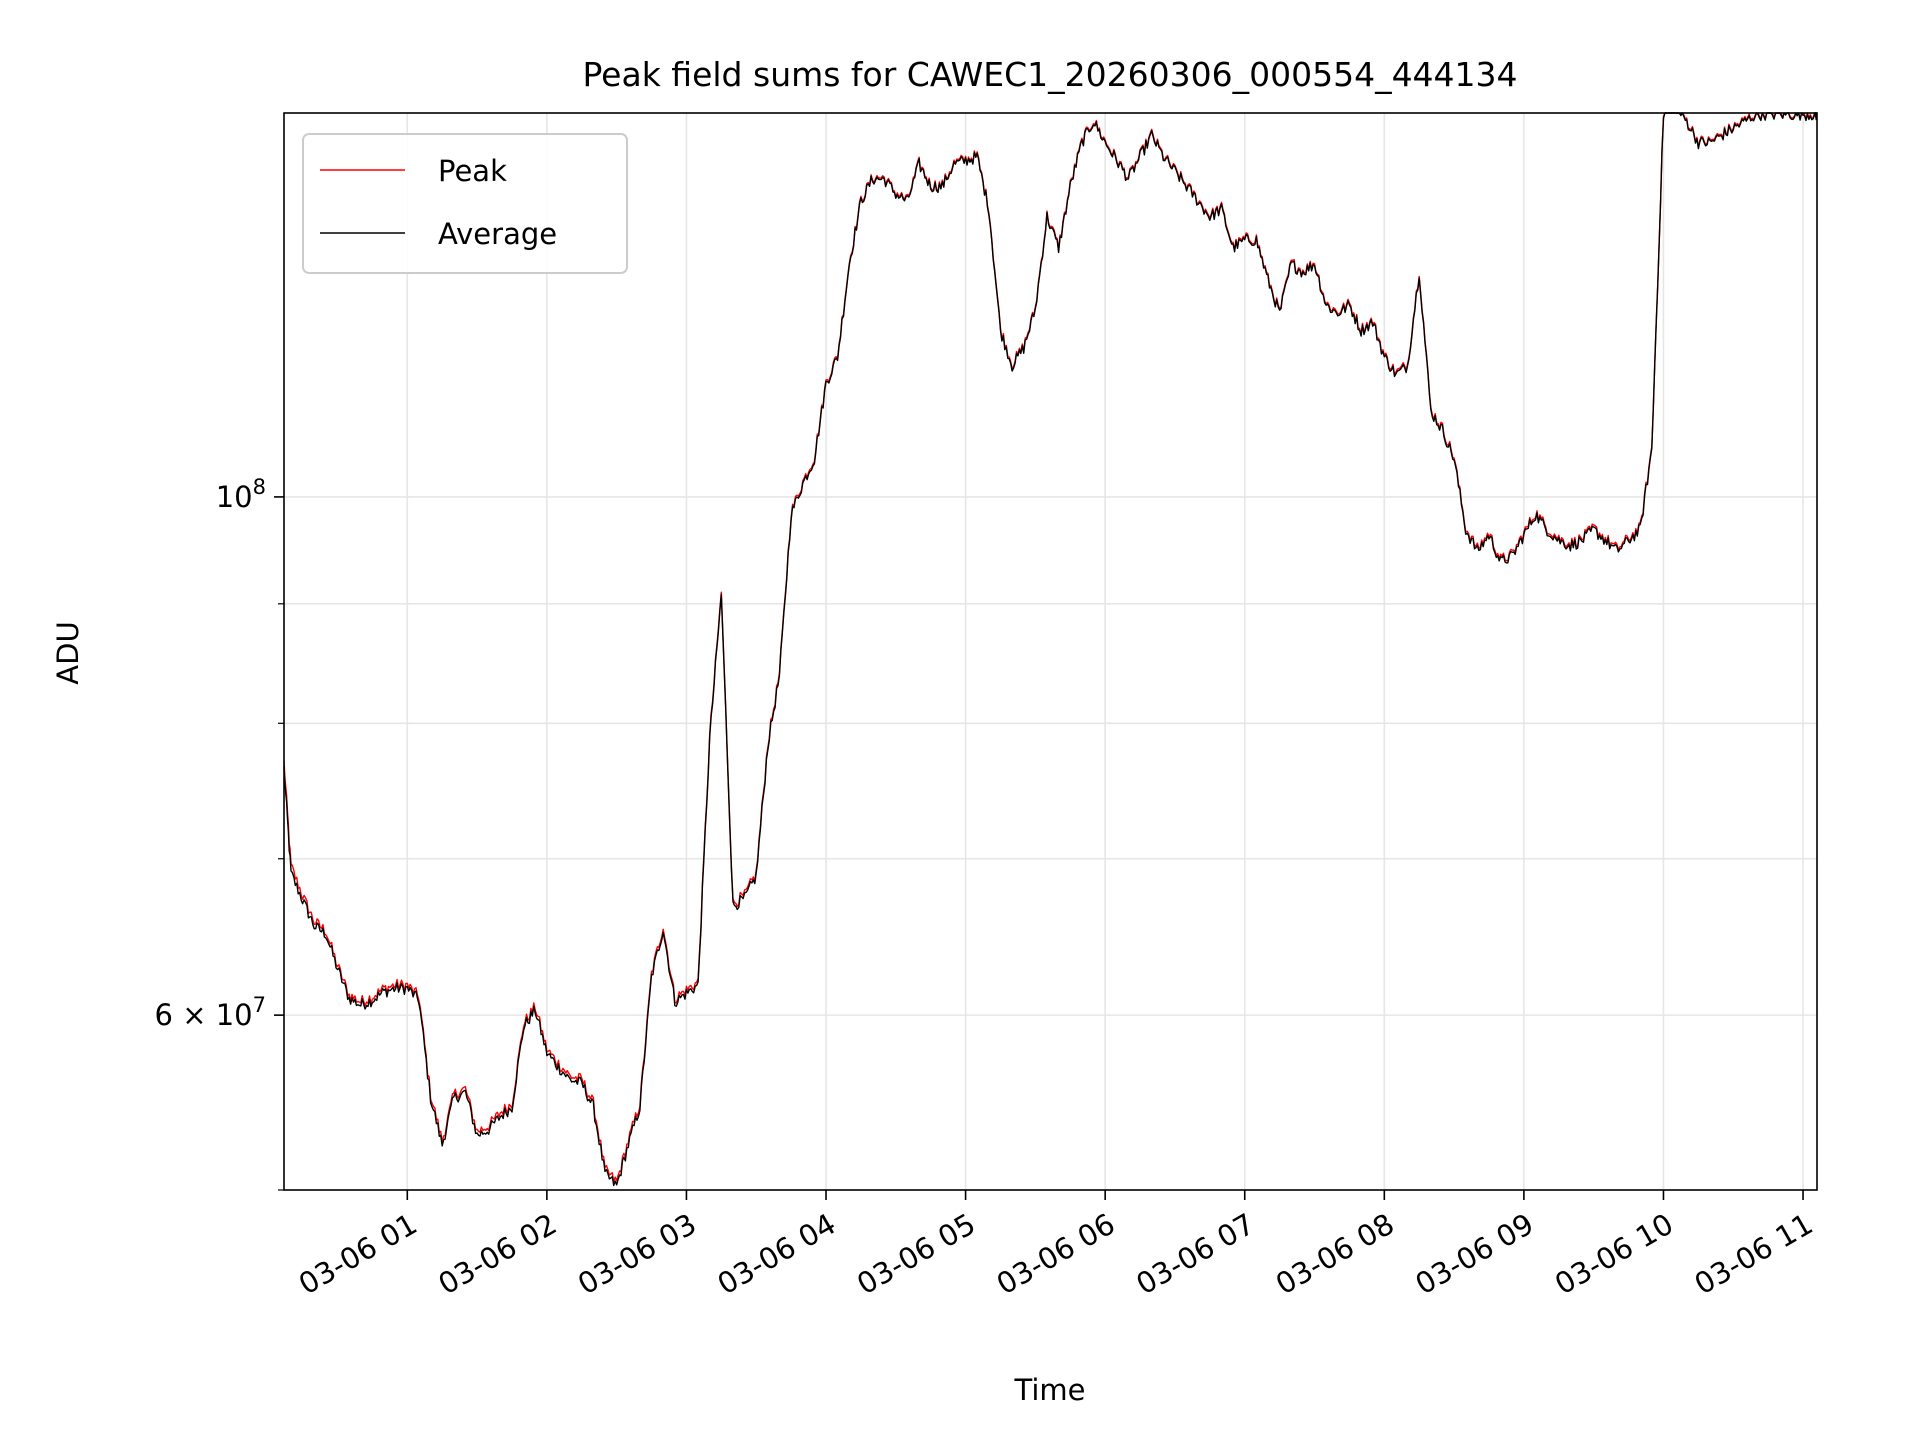  Describe the element at coordinates (210, 1012) in the screenshot. I see `y-tick-label: 6 × 107` at that location.